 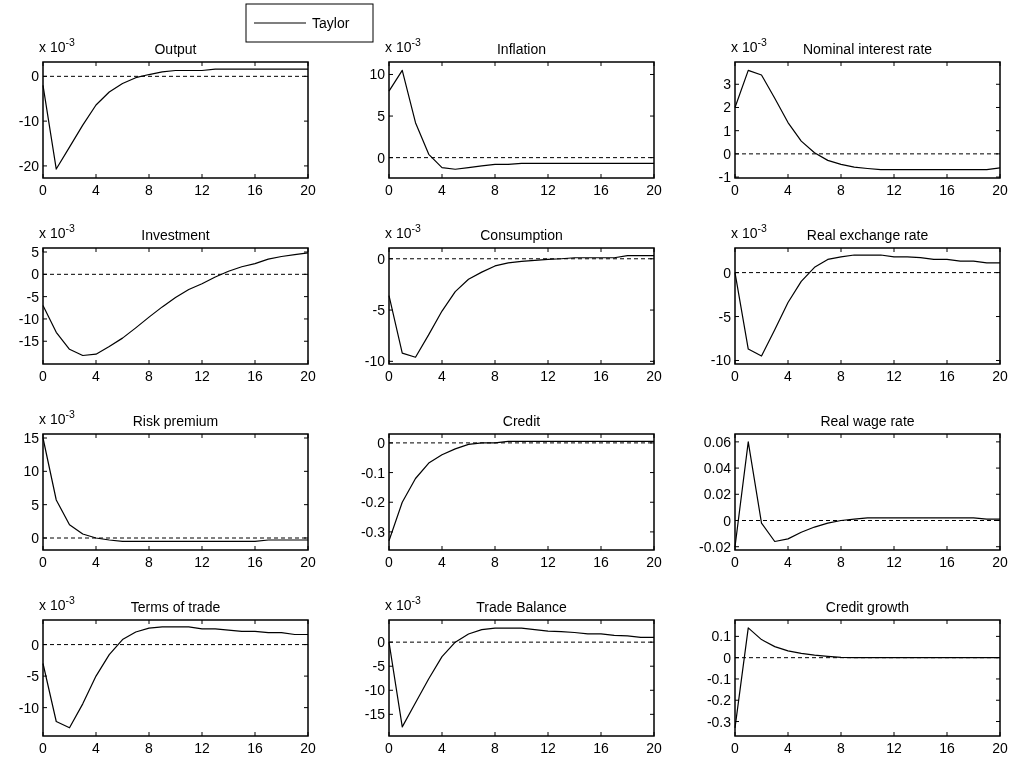 I want to click on chart-title: Inflation, so click(x=521, y=49).